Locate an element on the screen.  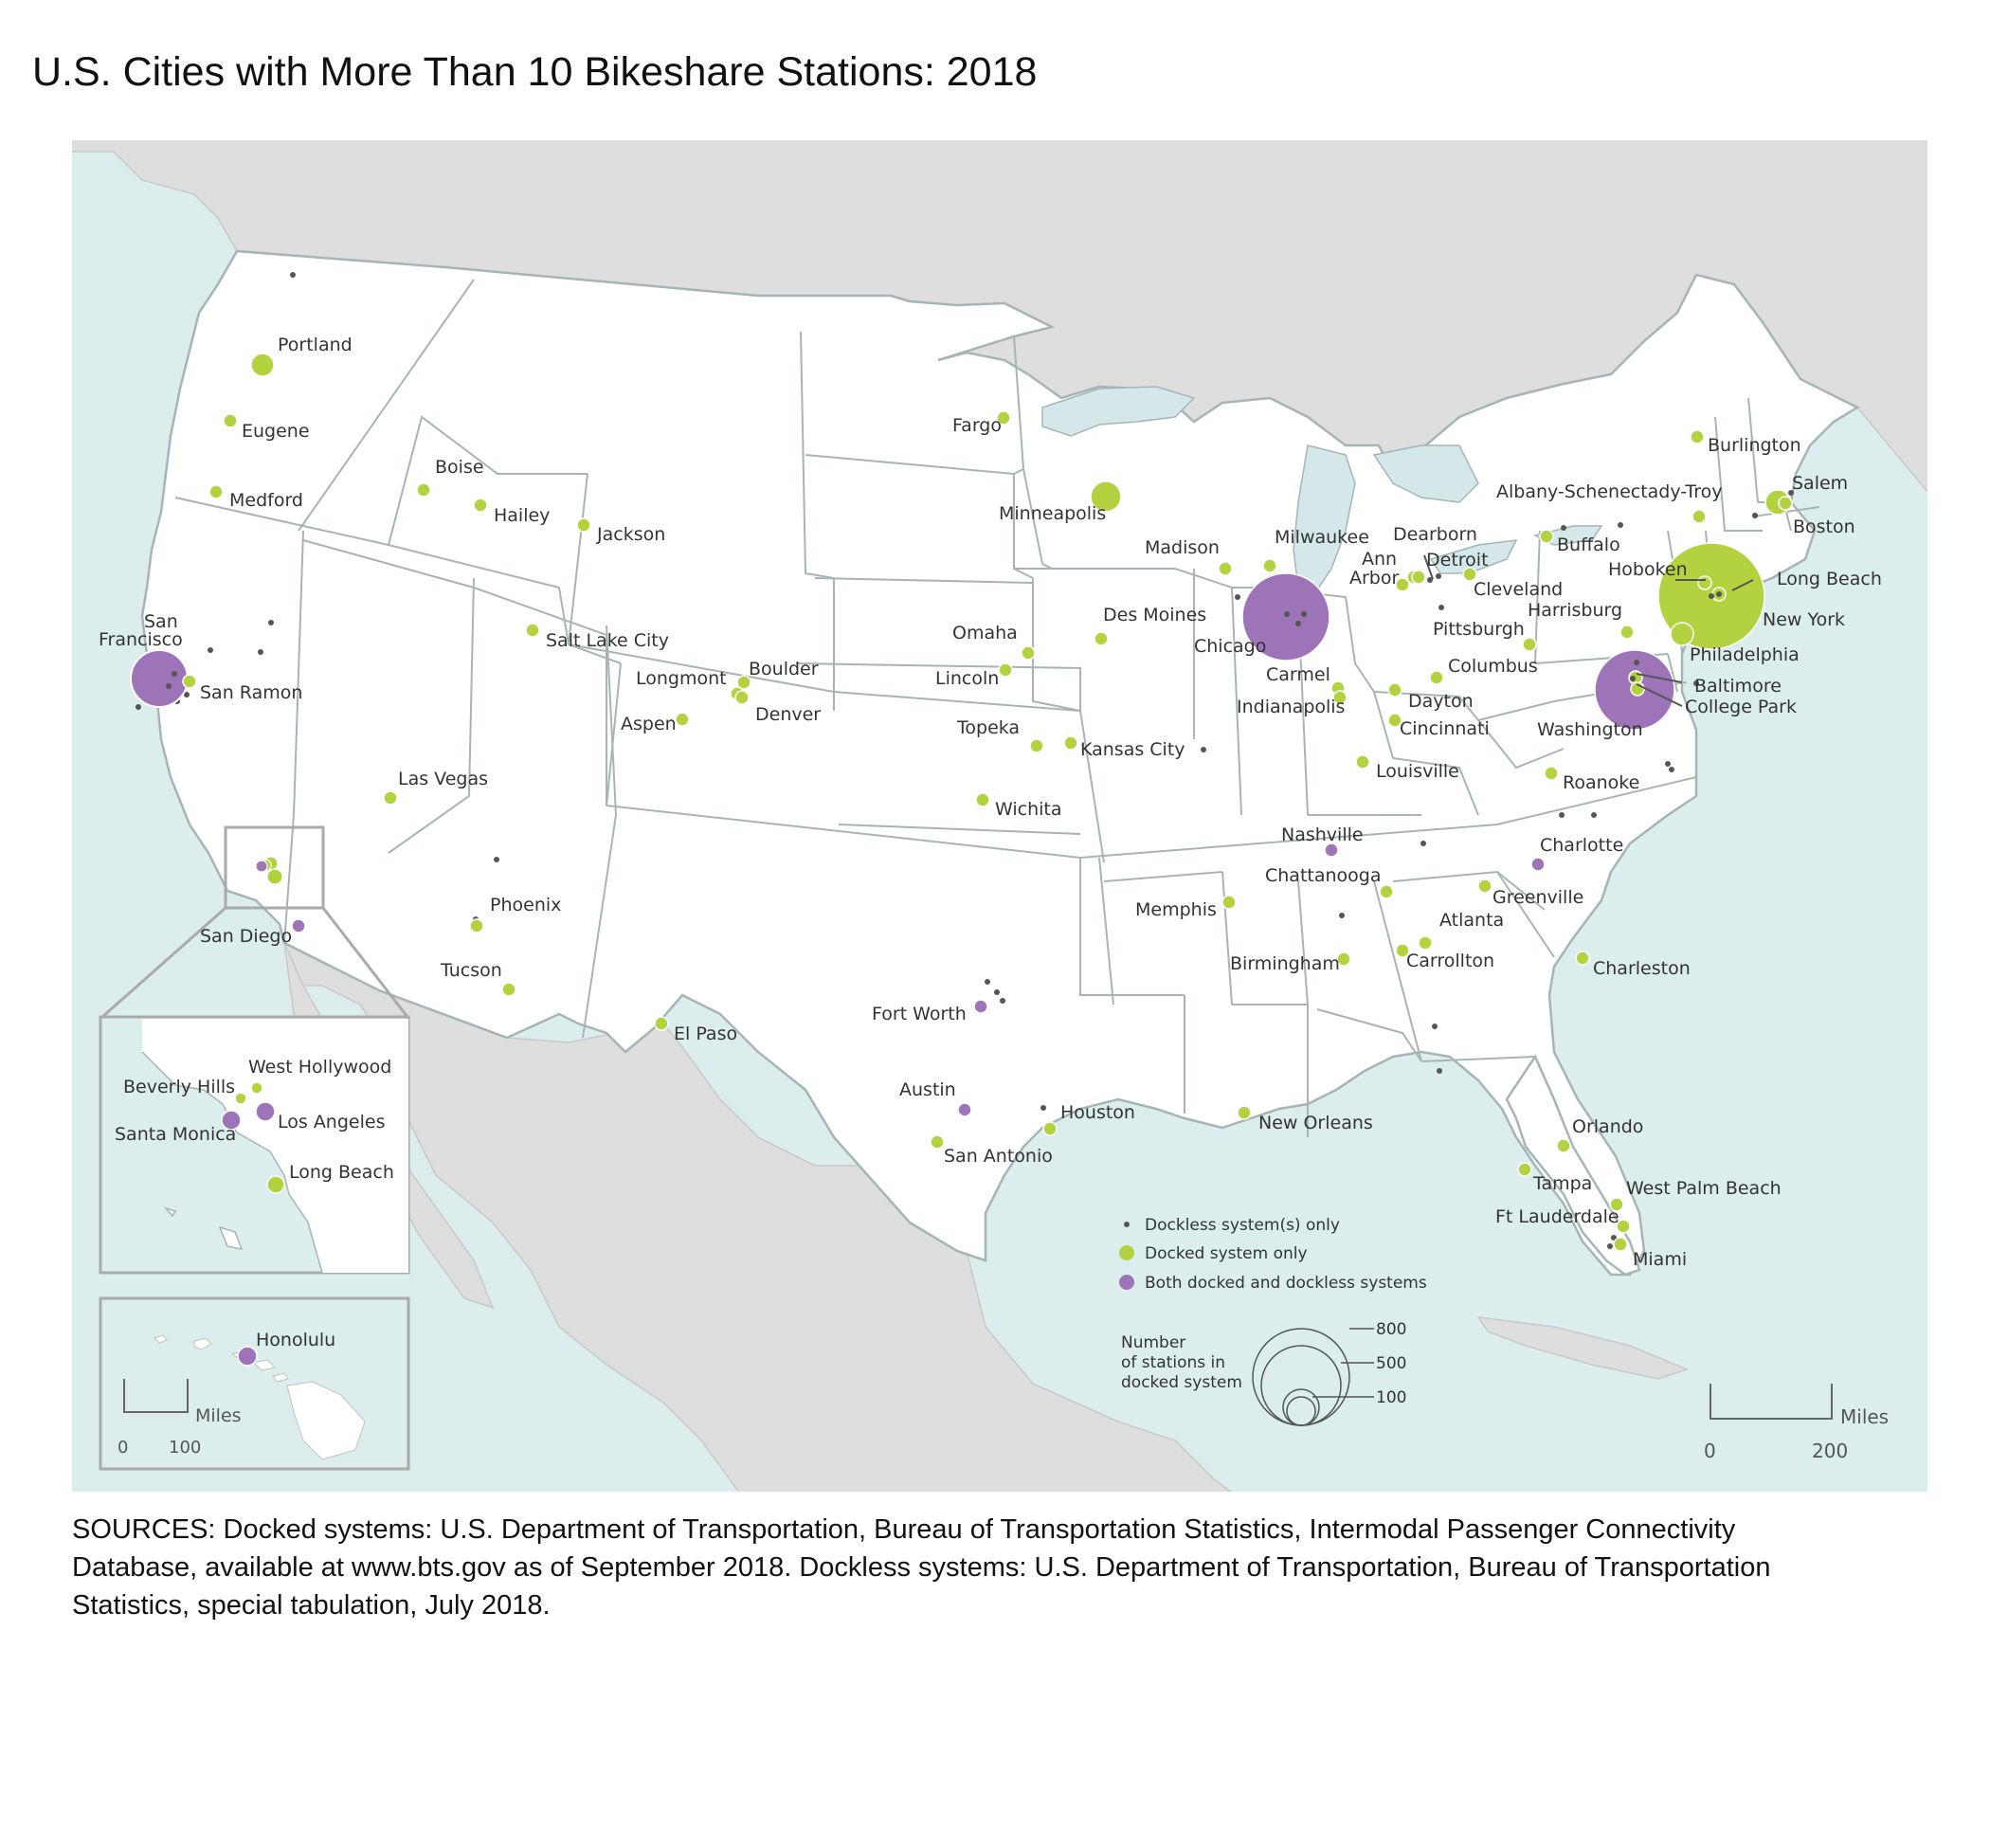
boulder-label: Boulder is located at coordinates (784, 669).